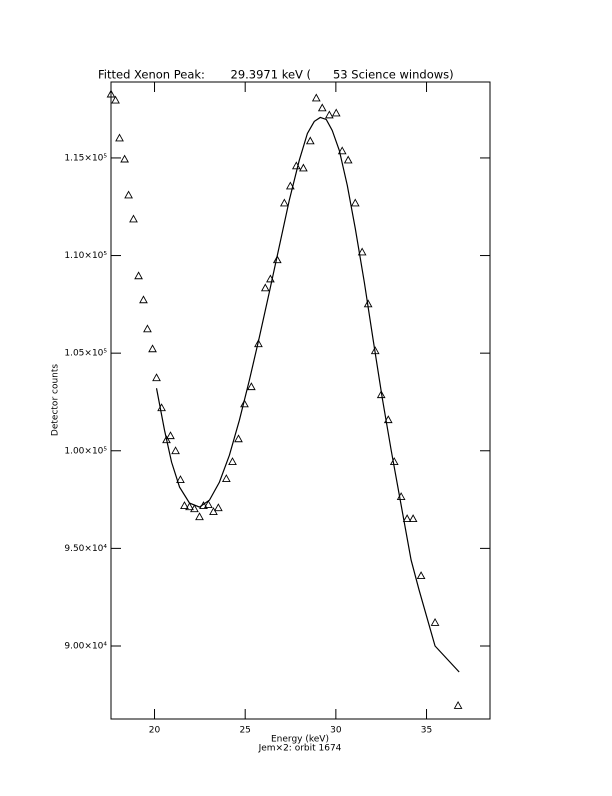  Describe the element at coordinates (85, 354) in the screenshot. I see `y-tick-label: 1.05×10⁵` at that location.